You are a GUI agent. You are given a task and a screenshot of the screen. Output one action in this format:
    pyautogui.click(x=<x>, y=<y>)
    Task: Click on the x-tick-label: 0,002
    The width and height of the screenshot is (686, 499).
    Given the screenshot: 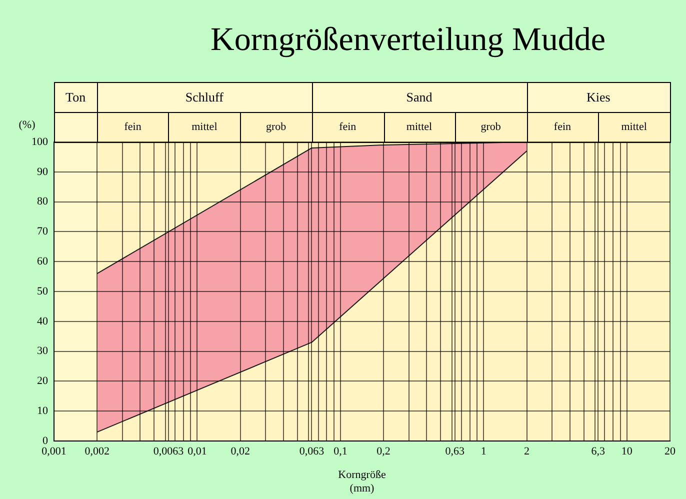 What is the action you would take?
    pyautogui.click(x=97, y=451)
    